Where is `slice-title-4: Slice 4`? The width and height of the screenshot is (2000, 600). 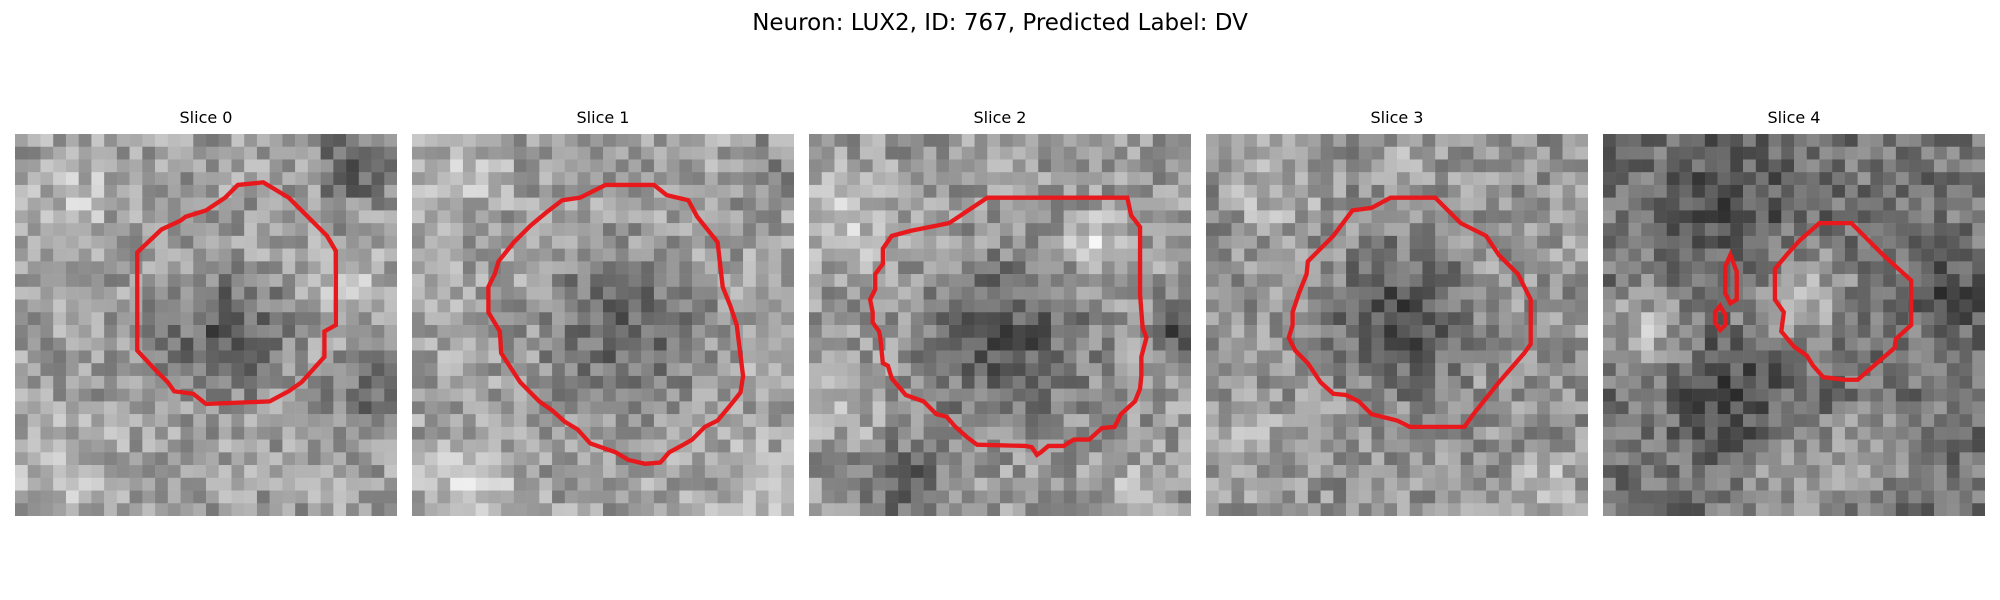 slice-title-4: Slice 4 is located at coordinates (1794, 118).